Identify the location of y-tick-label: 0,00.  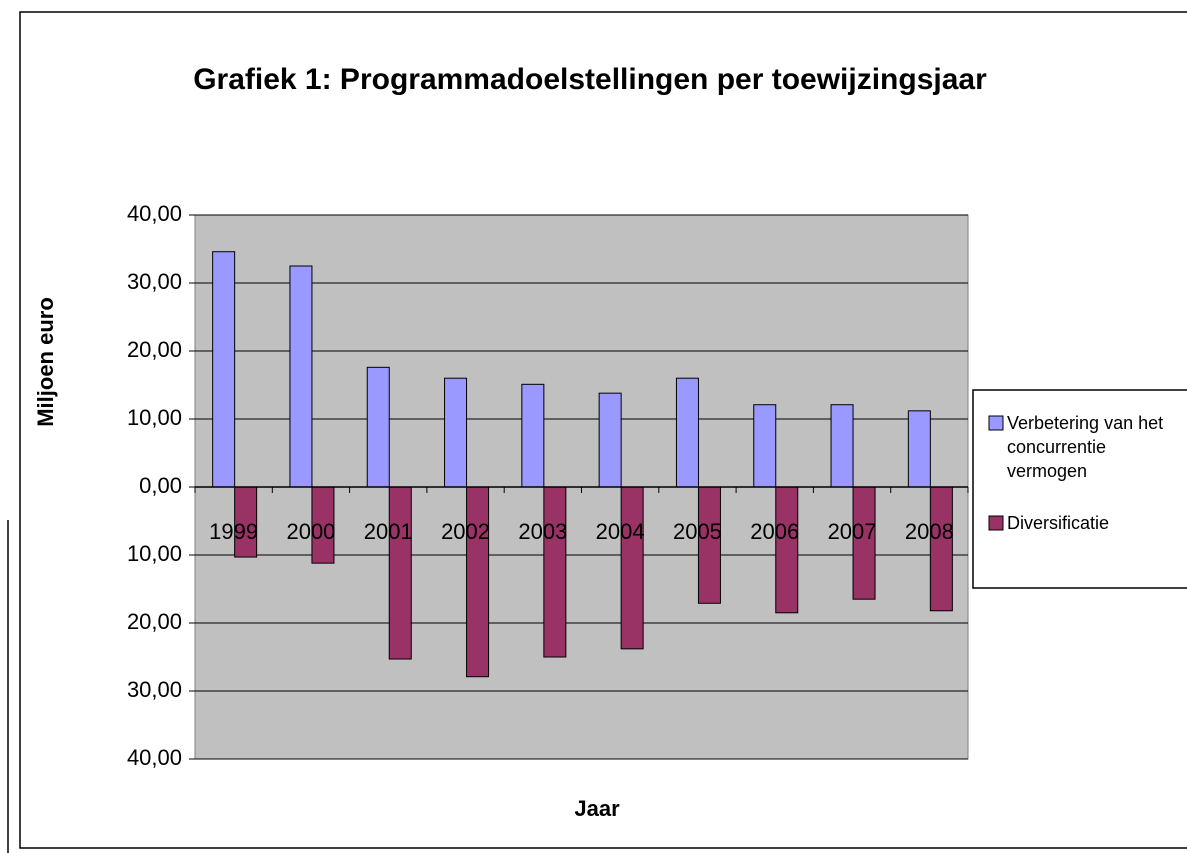
(160, 485).